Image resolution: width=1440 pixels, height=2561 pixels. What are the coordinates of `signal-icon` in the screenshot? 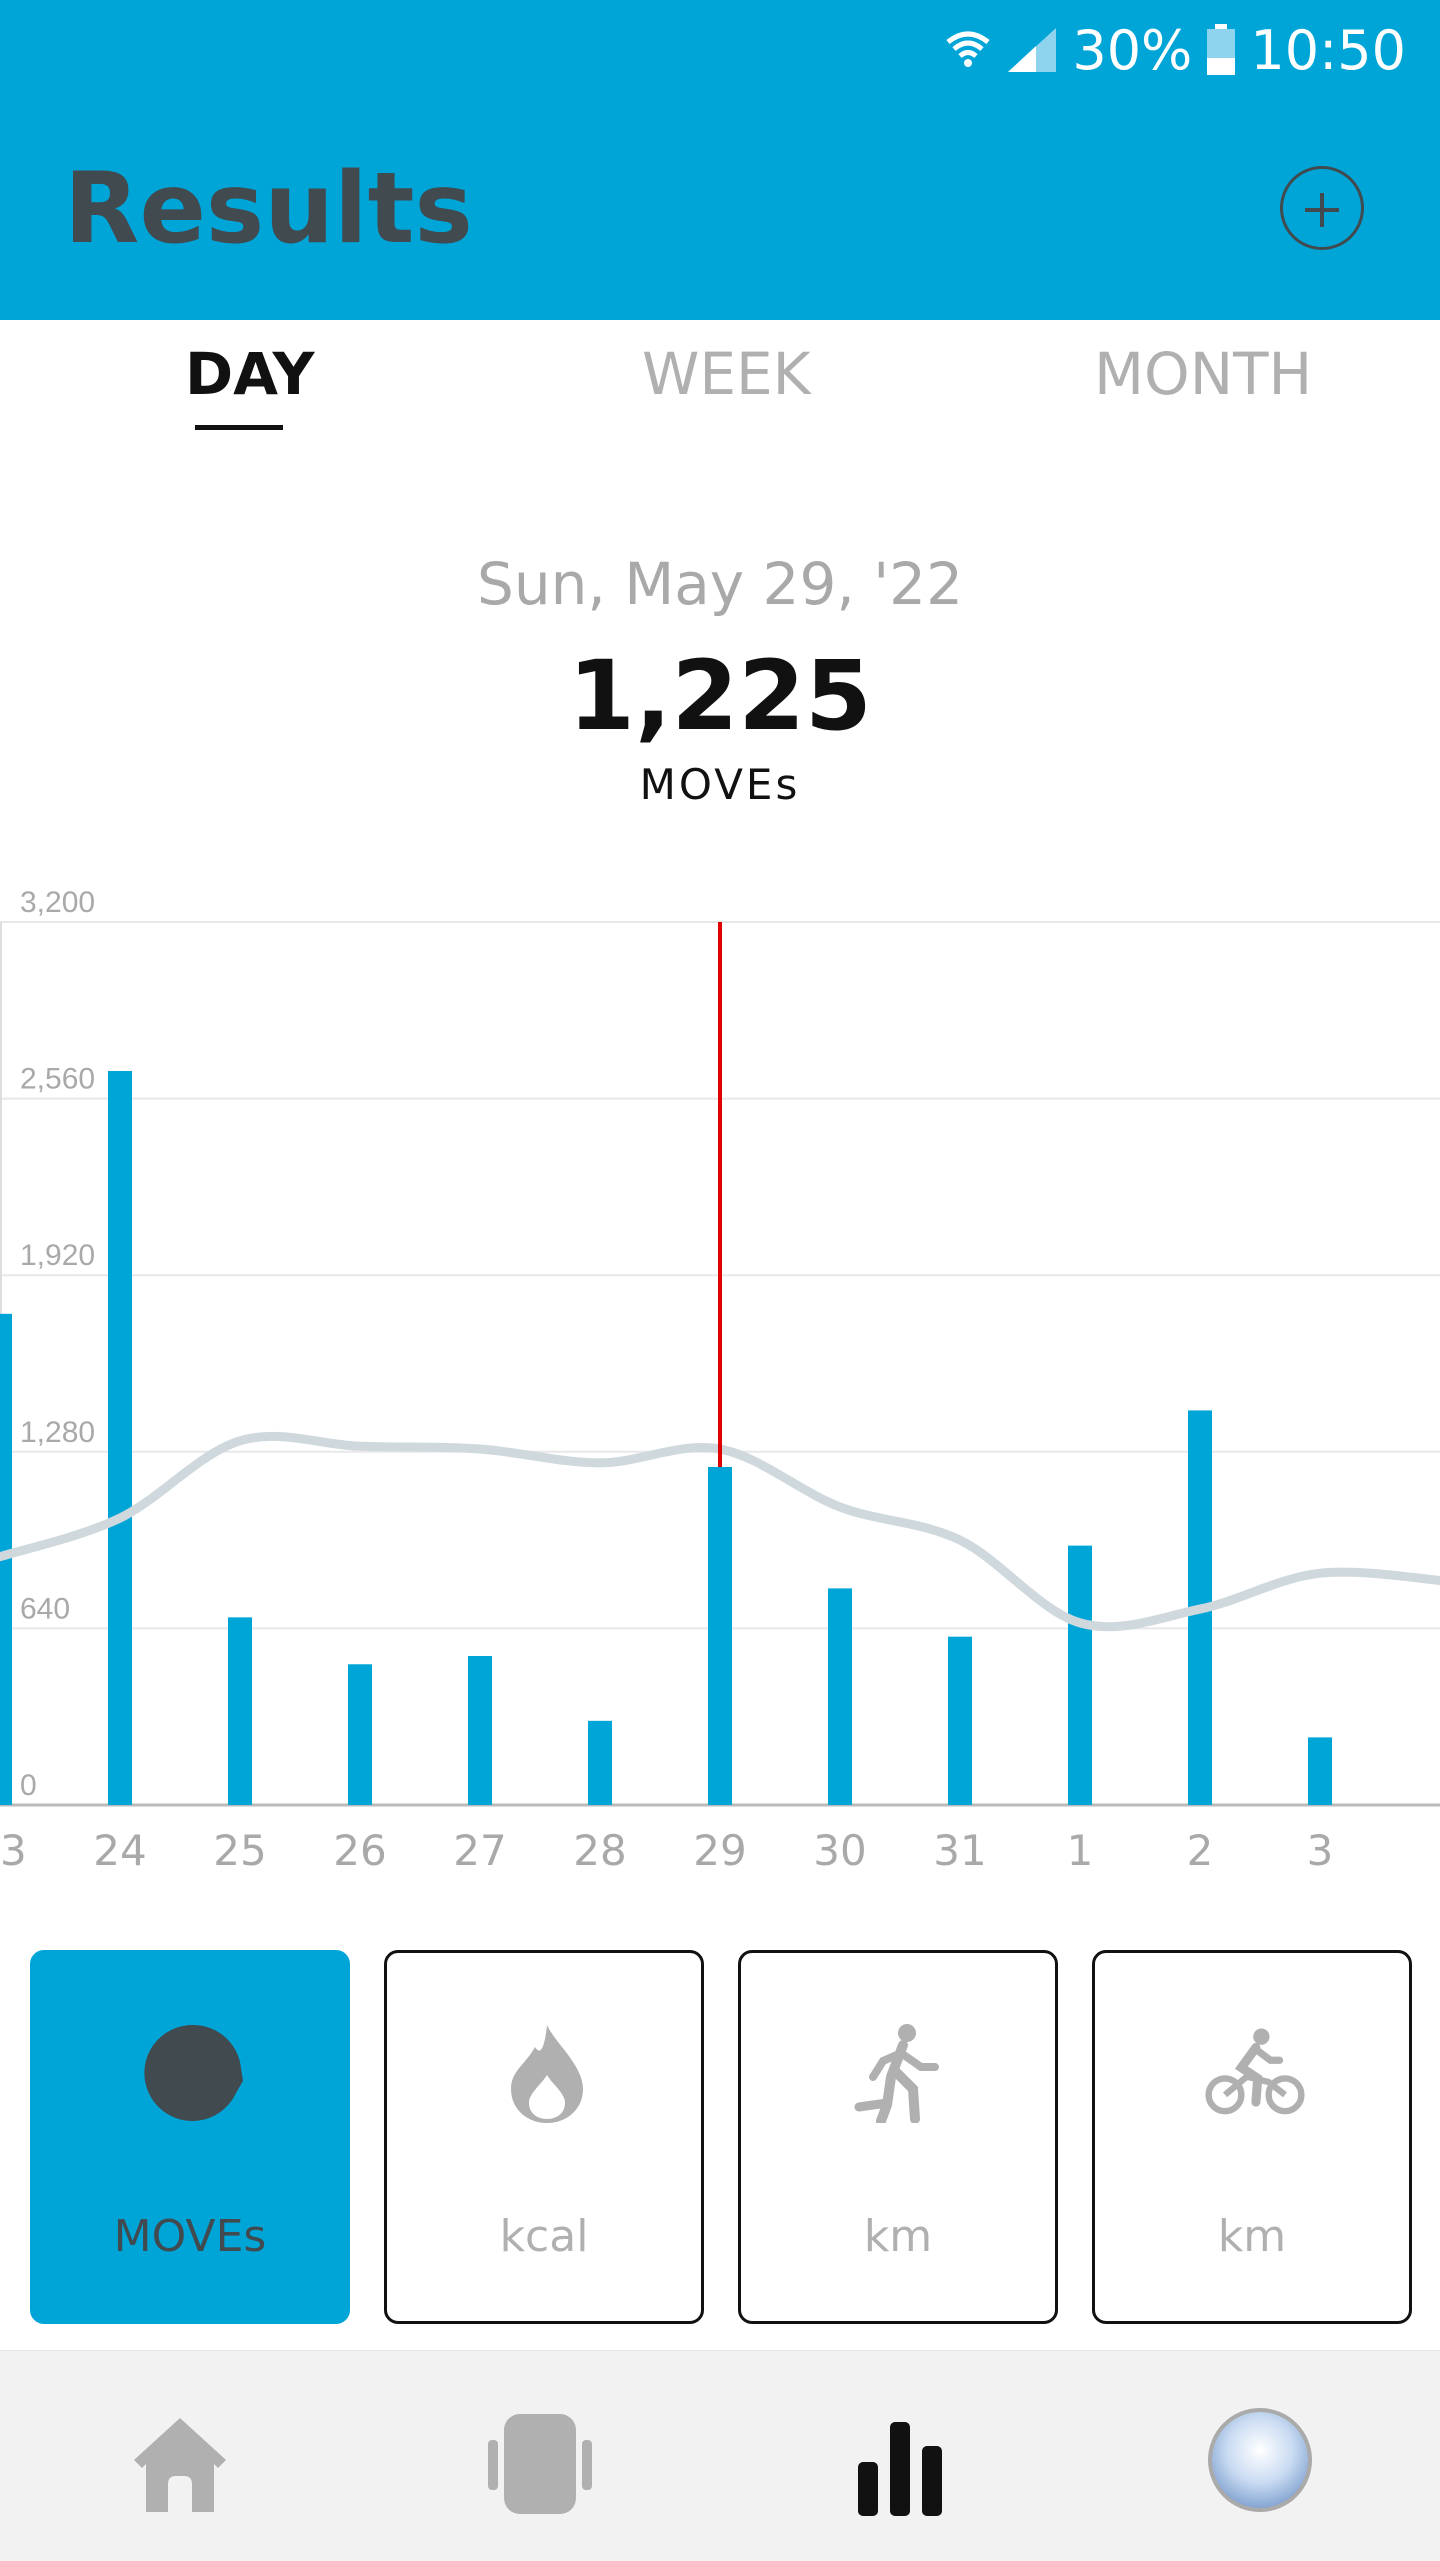 It's located at (1032, 50).